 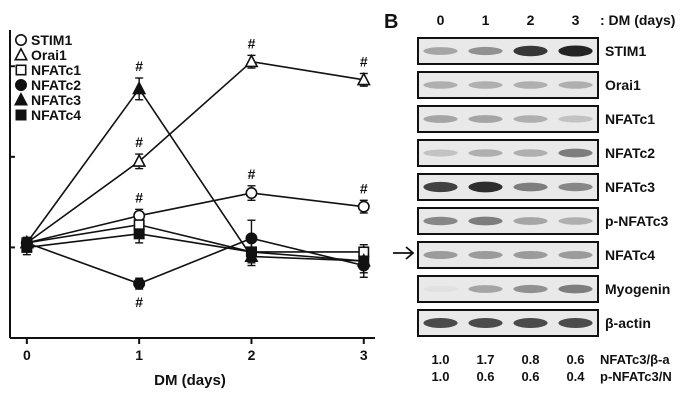 I want to click on blot-label-nfatc2: NFATc2, so click(x=630, y=153).